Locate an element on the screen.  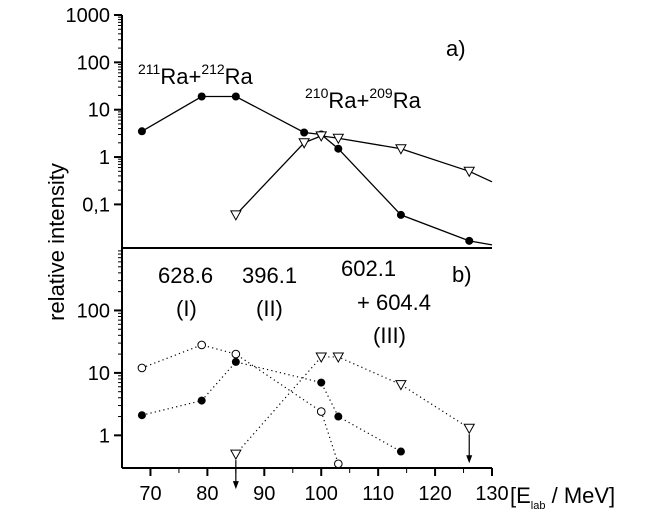
x-tick-label-6: 130 is located at coordinates (491, 494).